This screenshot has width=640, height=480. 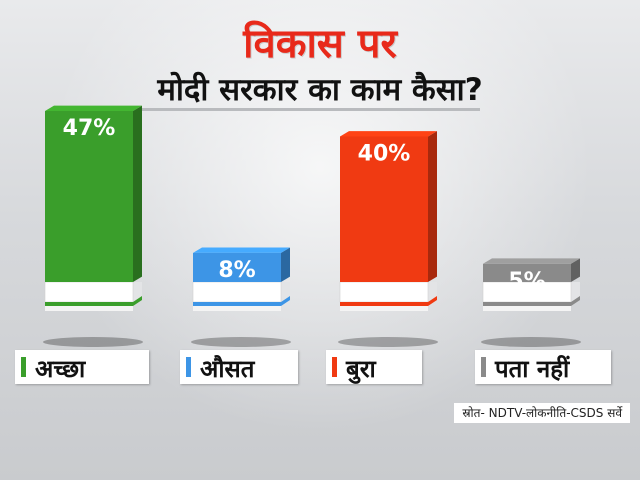 I want to click on legend-item: औसत, so click(x=239, y=367).